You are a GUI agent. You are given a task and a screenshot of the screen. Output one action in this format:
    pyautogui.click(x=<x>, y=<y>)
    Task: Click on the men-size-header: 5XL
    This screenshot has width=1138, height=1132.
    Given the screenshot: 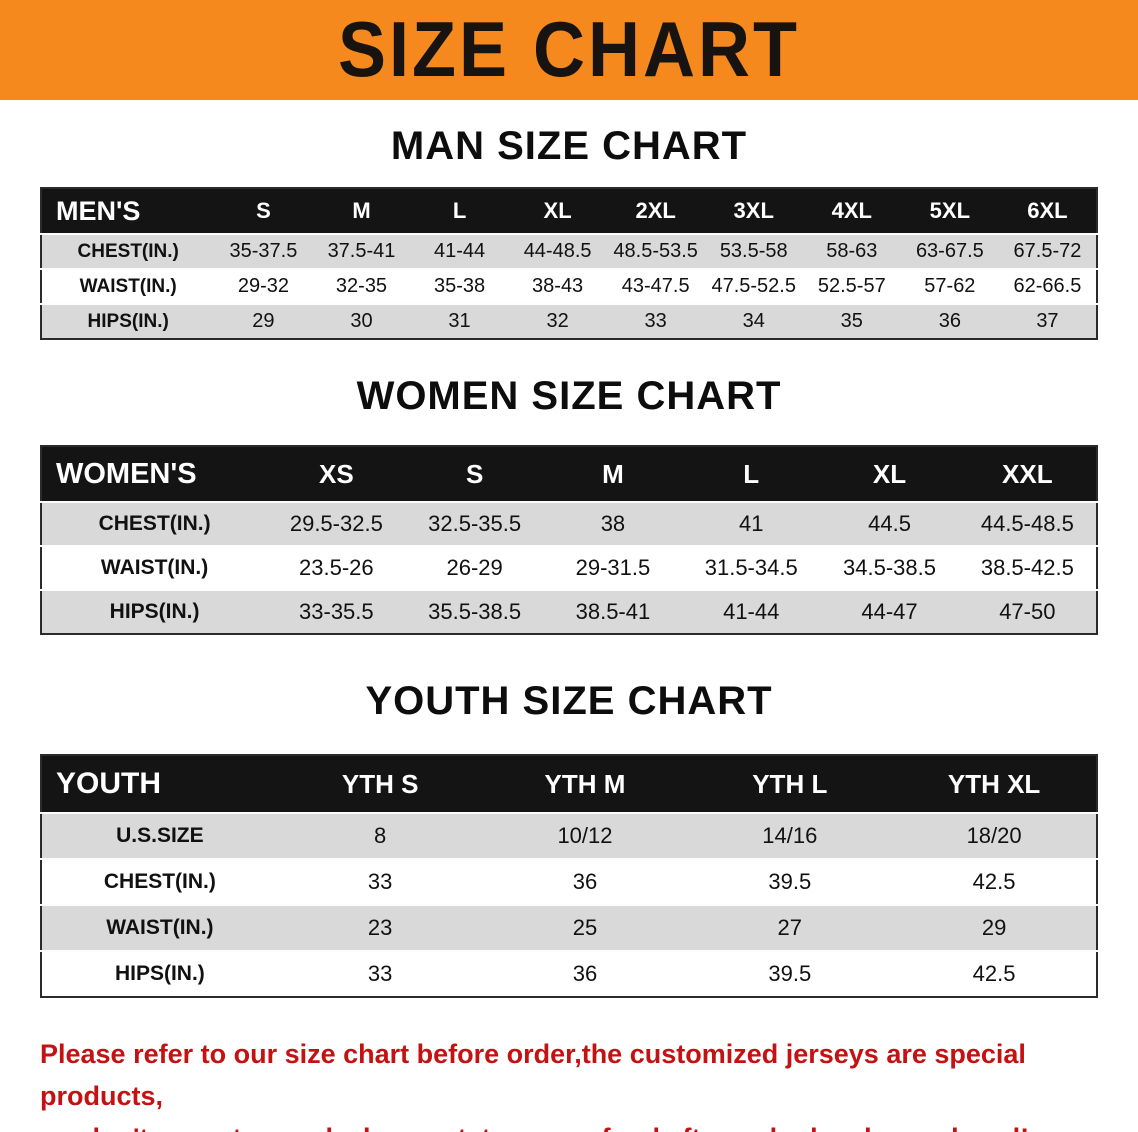 What is the action you would take?
    pyautogui.click(x=950, y=210)
    